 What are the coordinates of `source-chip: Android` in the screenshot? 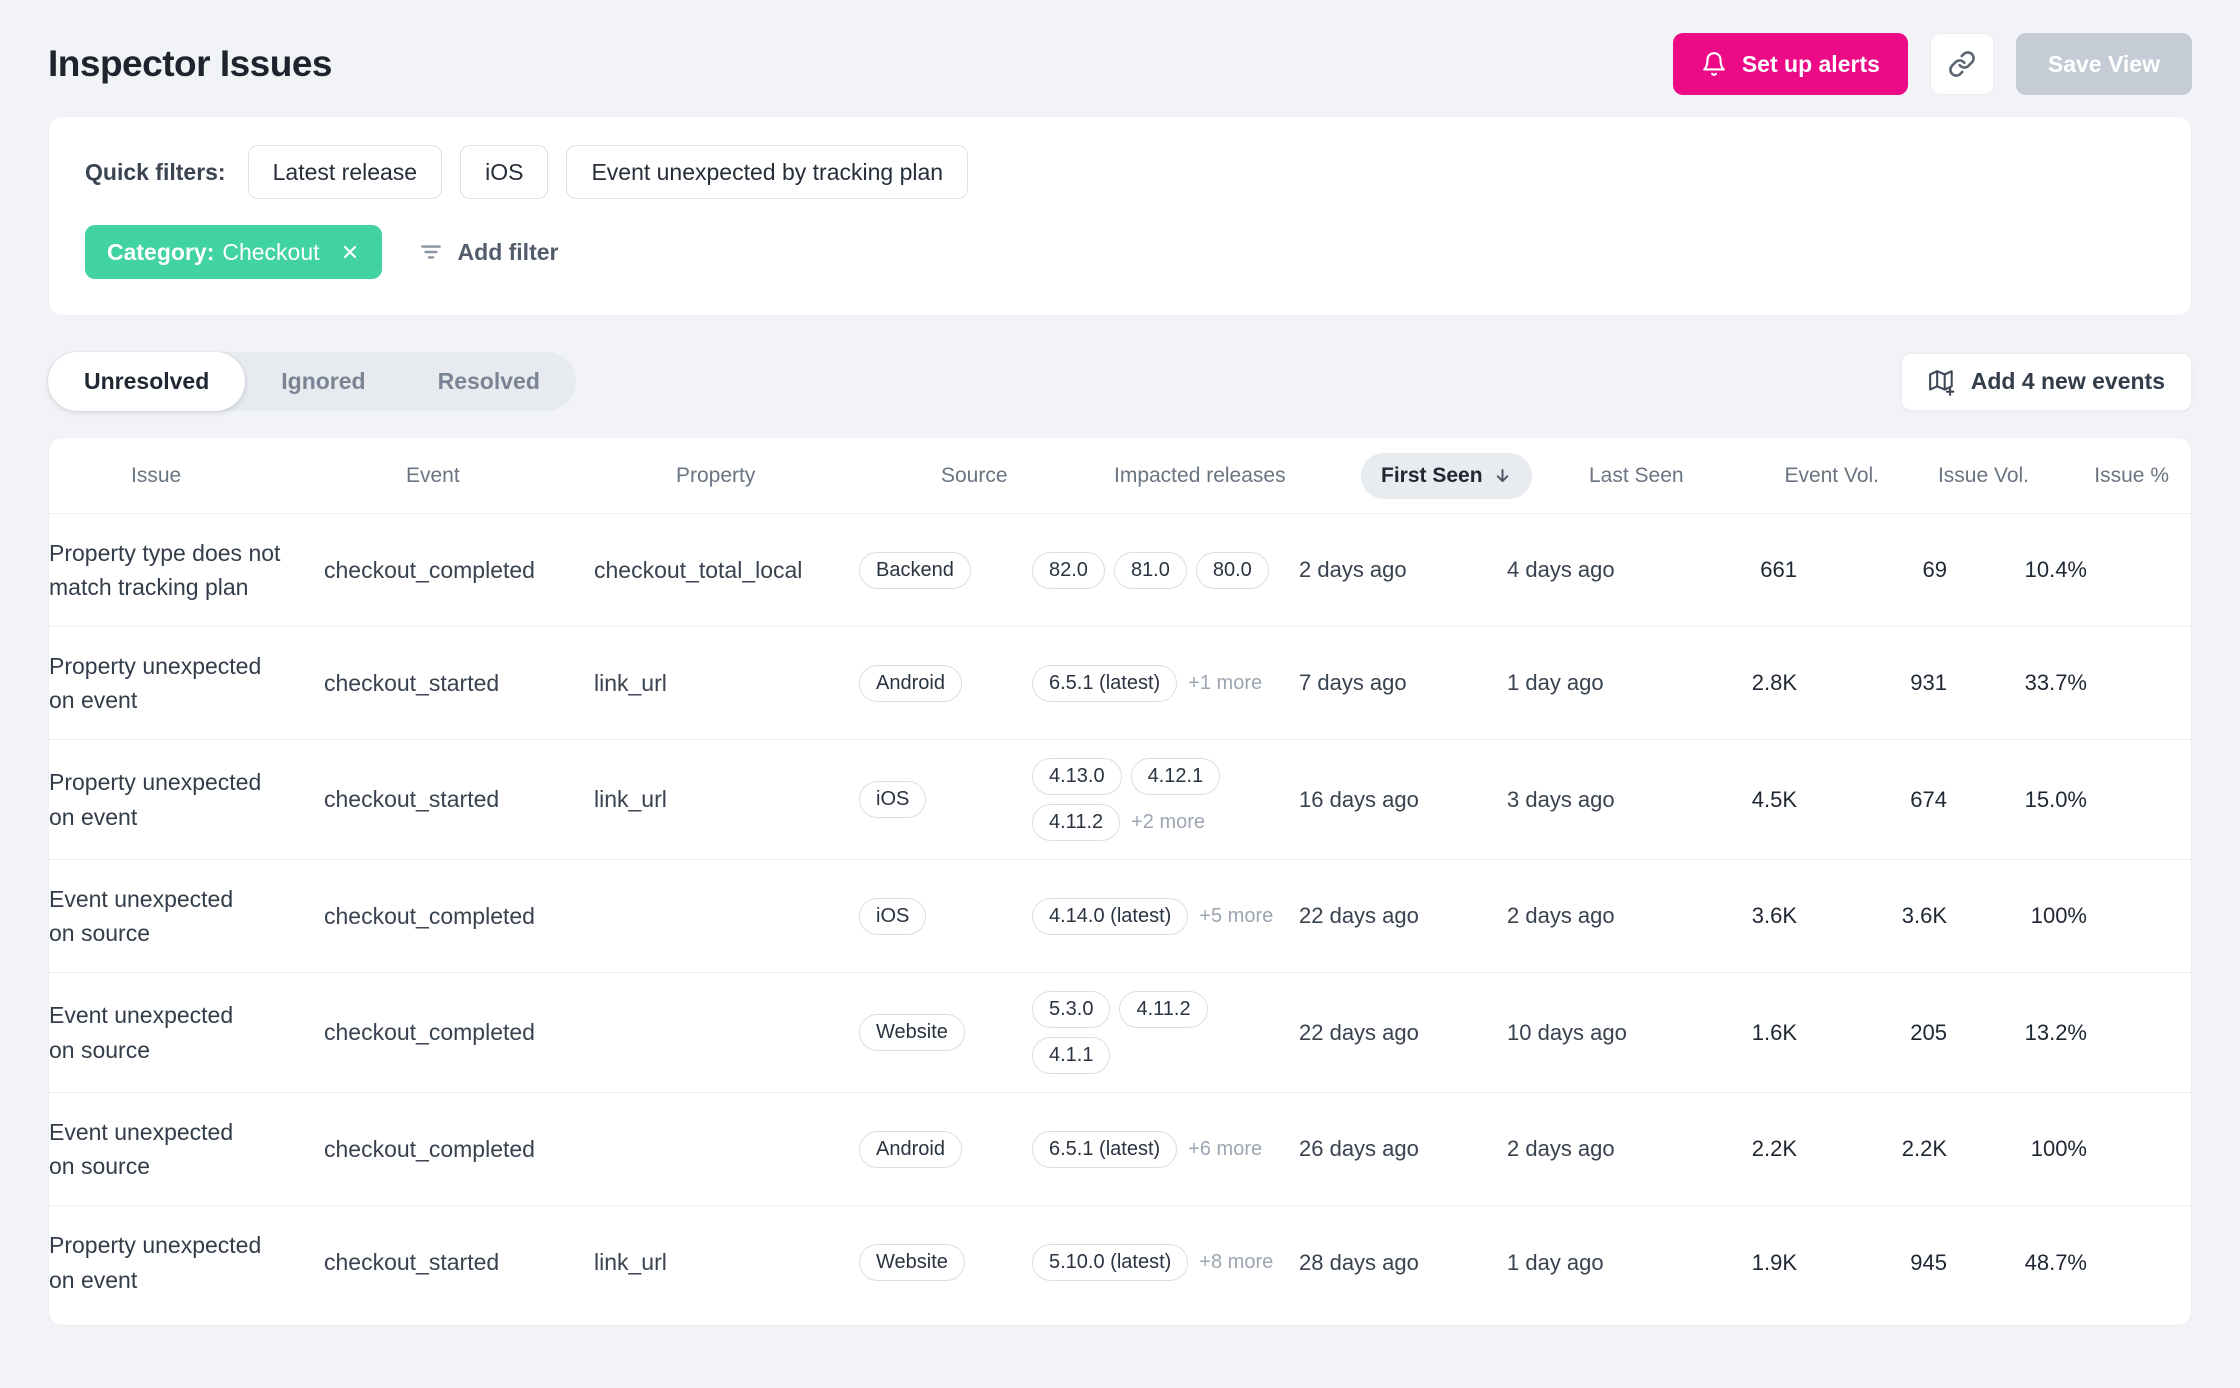 It's located at (910, 1149).